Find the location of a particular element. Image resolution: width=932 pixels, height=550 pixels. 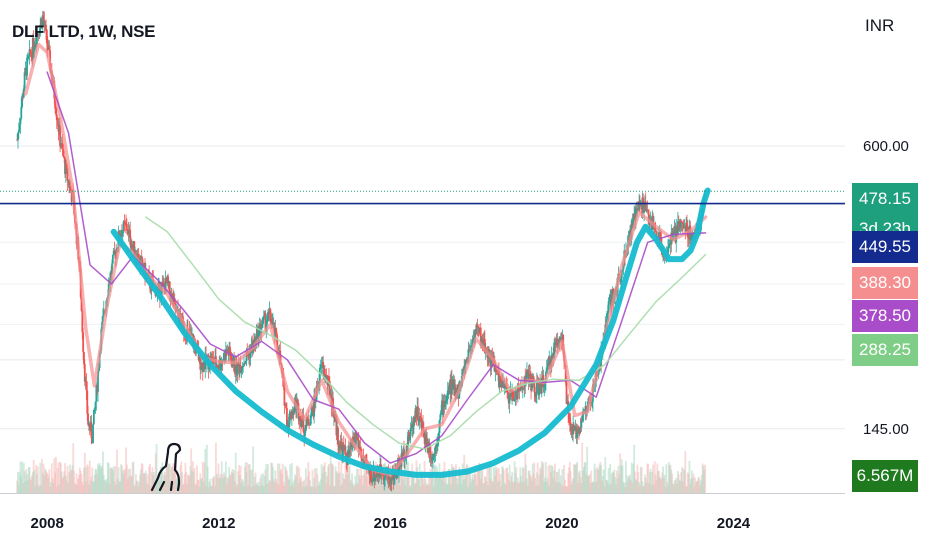

x-tick-label: 2008 is located at coordinates (46, 523).